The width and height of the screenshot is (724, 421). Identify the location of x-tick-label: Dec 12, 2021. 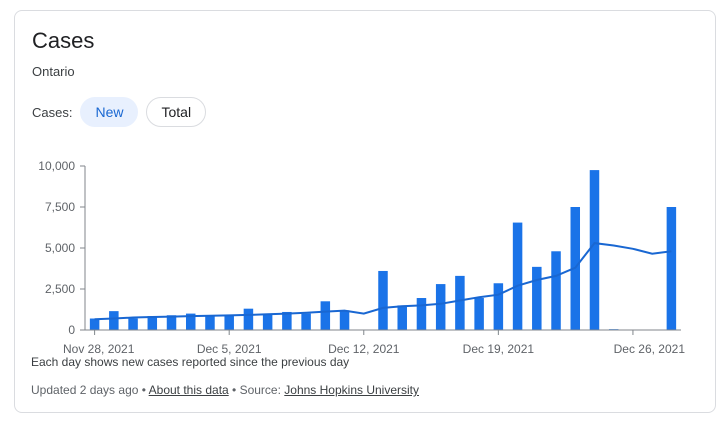
(364, 349).